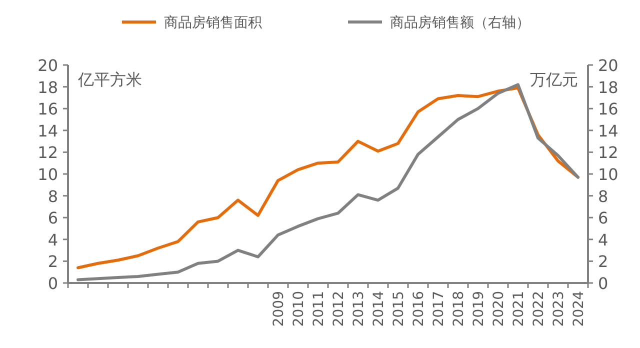 This screenshot has height=348, width=640. I want to click on y-tick-label: 4, so click(53, 240).